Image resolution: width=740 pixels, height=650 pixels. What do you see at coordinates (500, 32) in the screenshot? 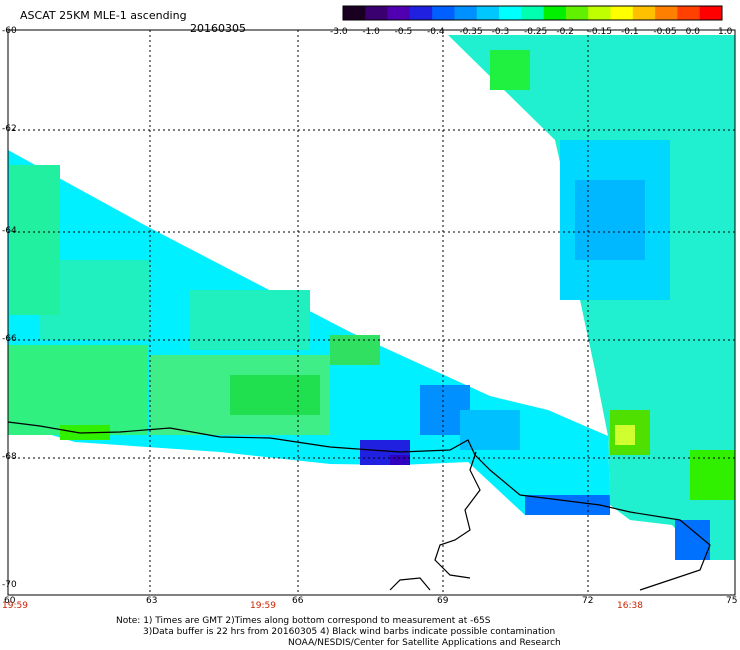
I see `colorbar-label: -0.3` at bounding box center [500, 32].